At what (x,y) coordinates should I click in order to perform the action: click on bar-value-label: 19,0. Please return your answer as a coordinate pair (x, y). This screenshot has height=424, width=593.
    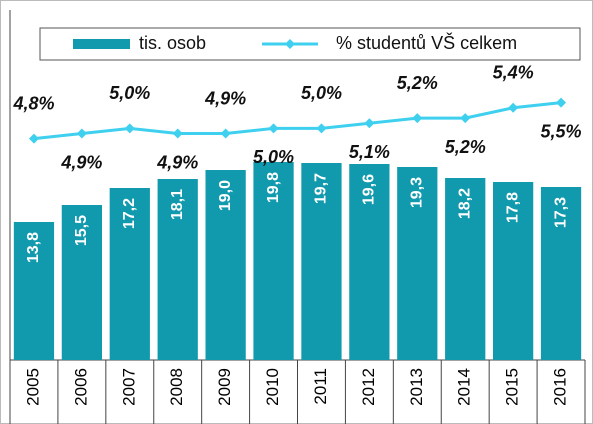
    Looking at the image, I should click on (225, 195).